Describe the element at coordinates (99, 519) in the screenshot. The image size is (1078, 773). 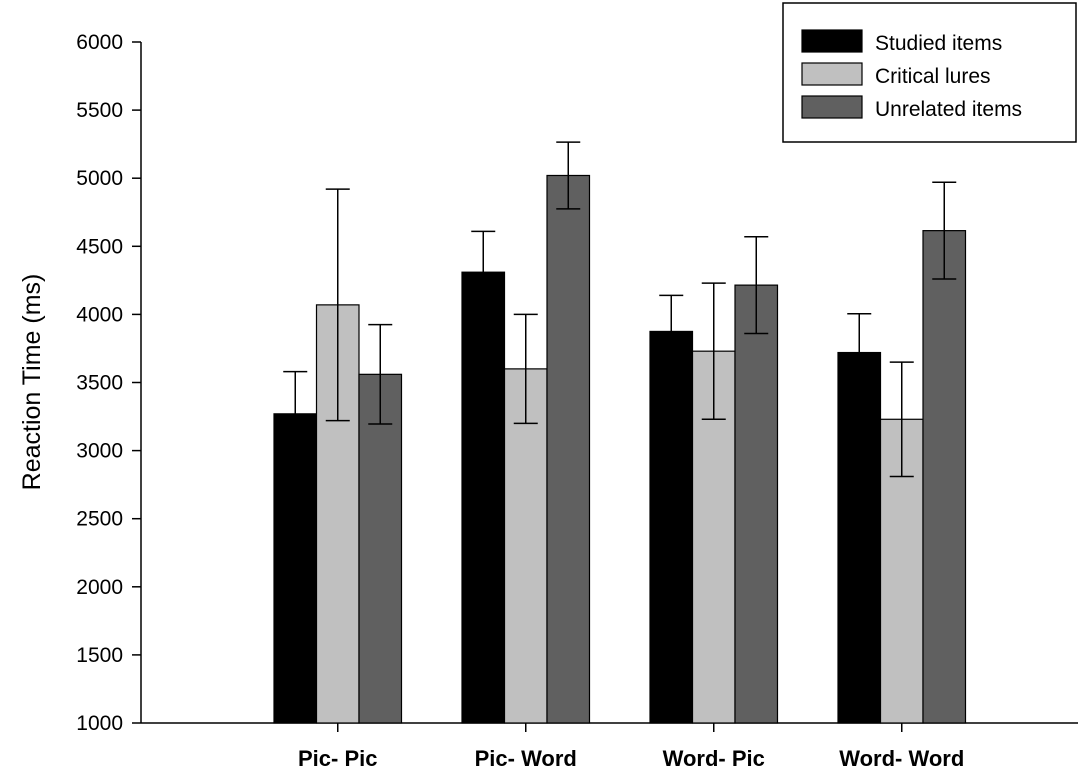
I see `y-tick-label: 2500` at that location.